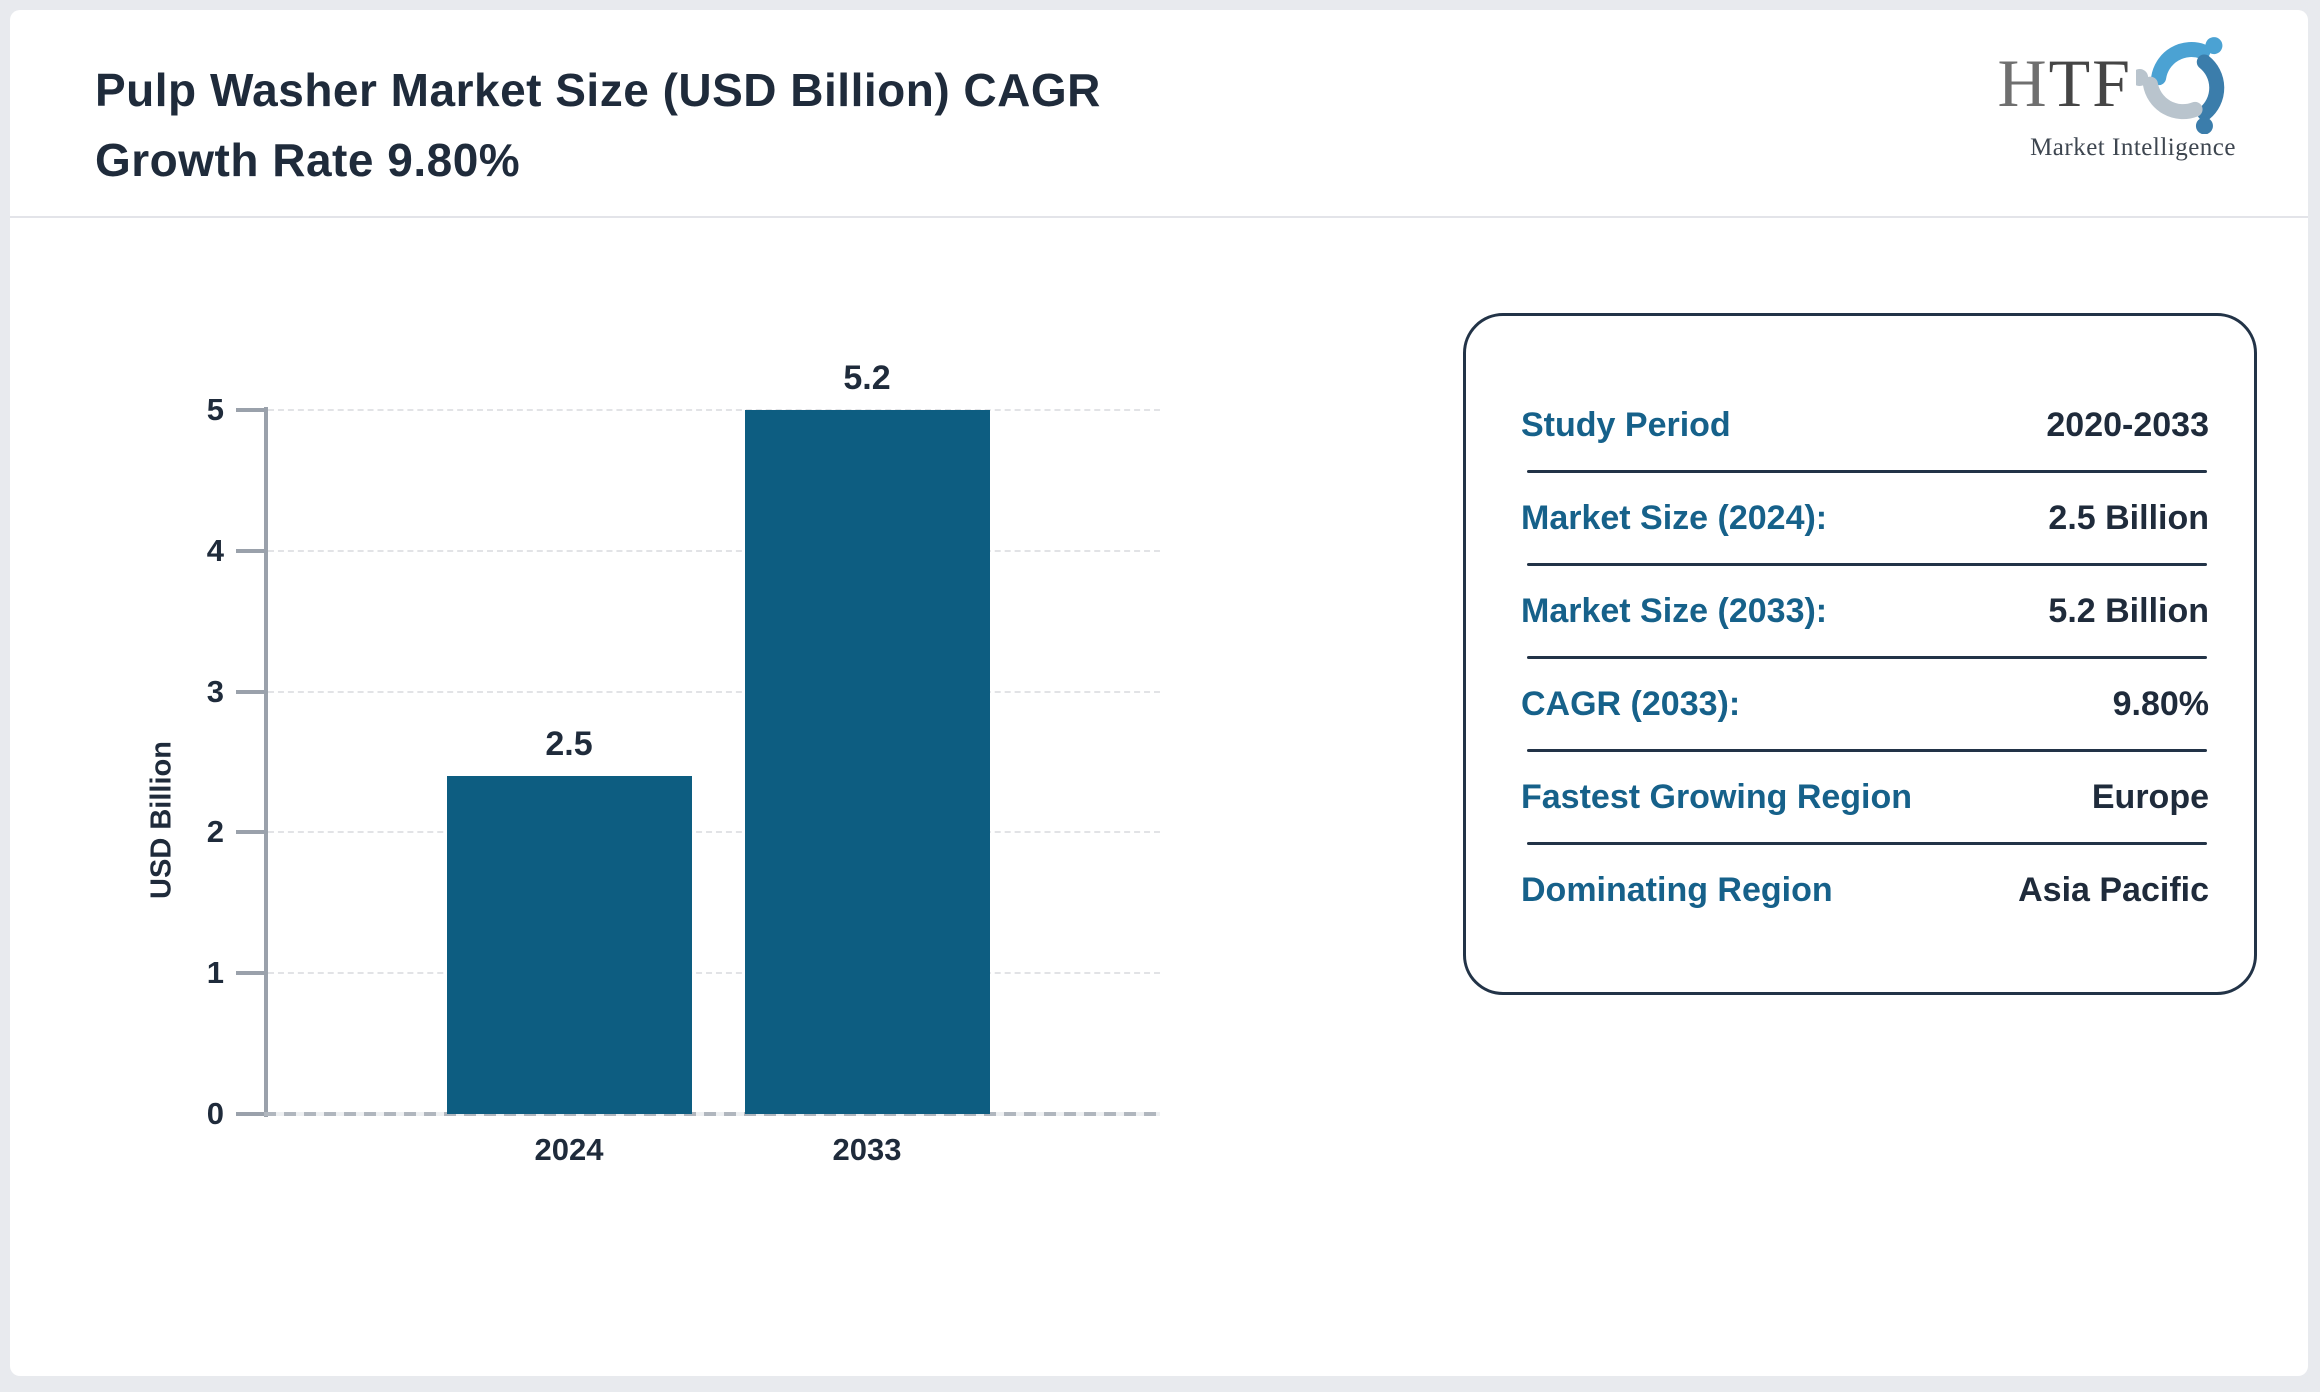 The height and width of the screenshot is (1392, 2320). Describe the element at coordinates (2133, 147) in the screenshot. I see `htf-logo-subtext: Market Intelligence` at that location.